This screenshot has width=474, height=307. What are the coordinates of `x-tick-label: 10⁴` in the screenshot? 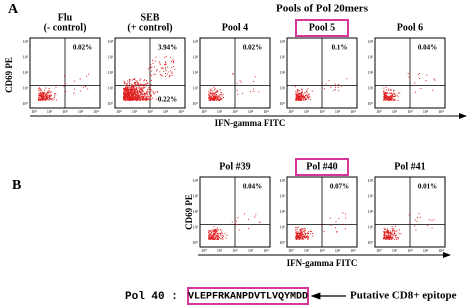 It's located at (266, 111).